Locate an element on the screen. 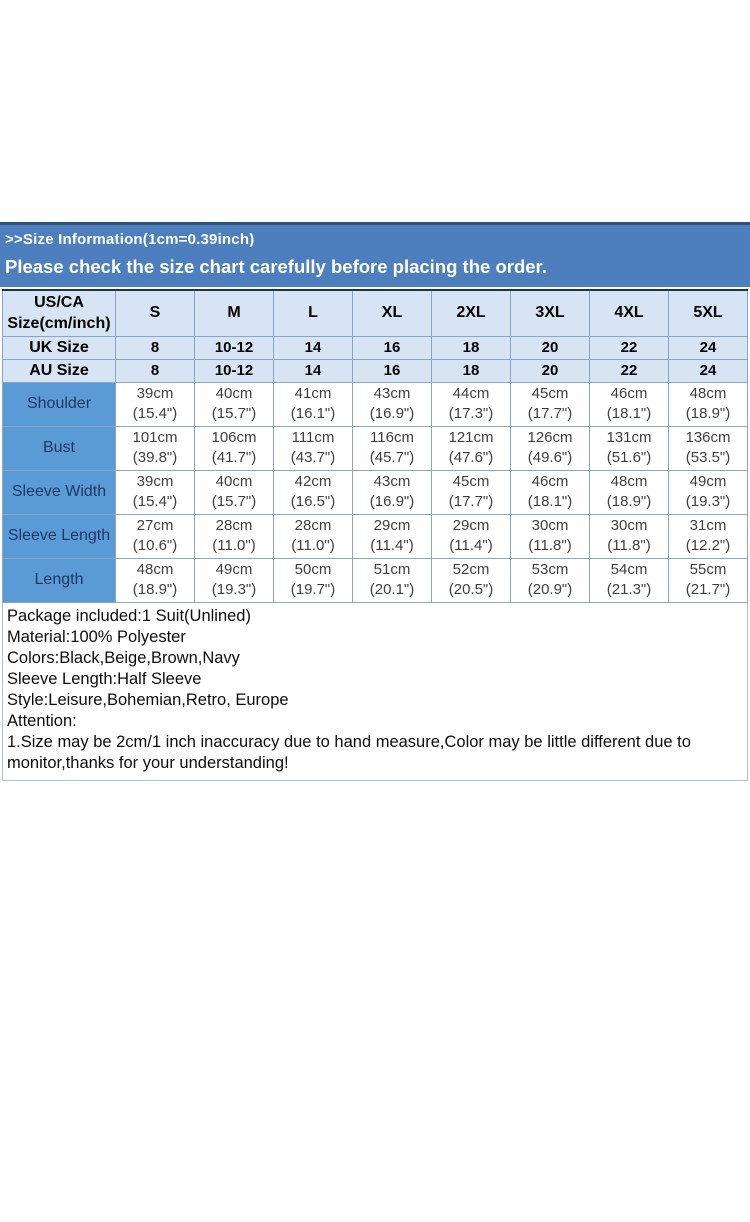  region-size-row: AU Size 8 10-12 14 16 18 20 22 24 is located at coordinates (375, 370).